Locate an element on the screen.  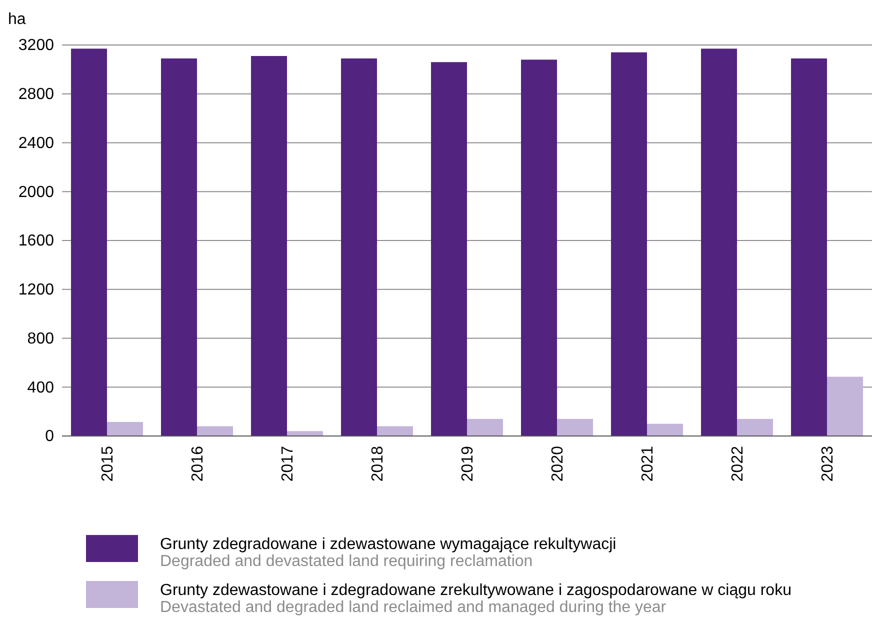
y-tick-label: 0 is located at coordinates (49, 437).